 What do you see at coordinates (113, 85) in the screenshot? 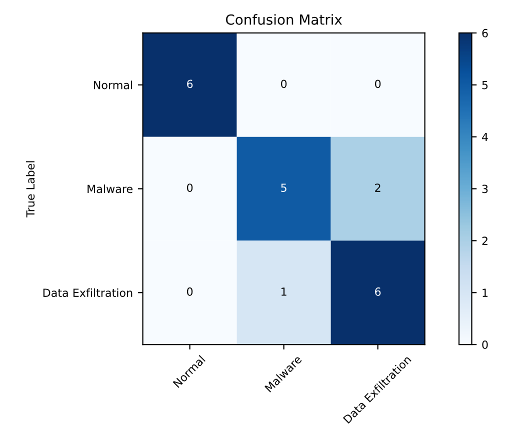
I see `y-tick-label: Normal` at bounding box center [113, 85].